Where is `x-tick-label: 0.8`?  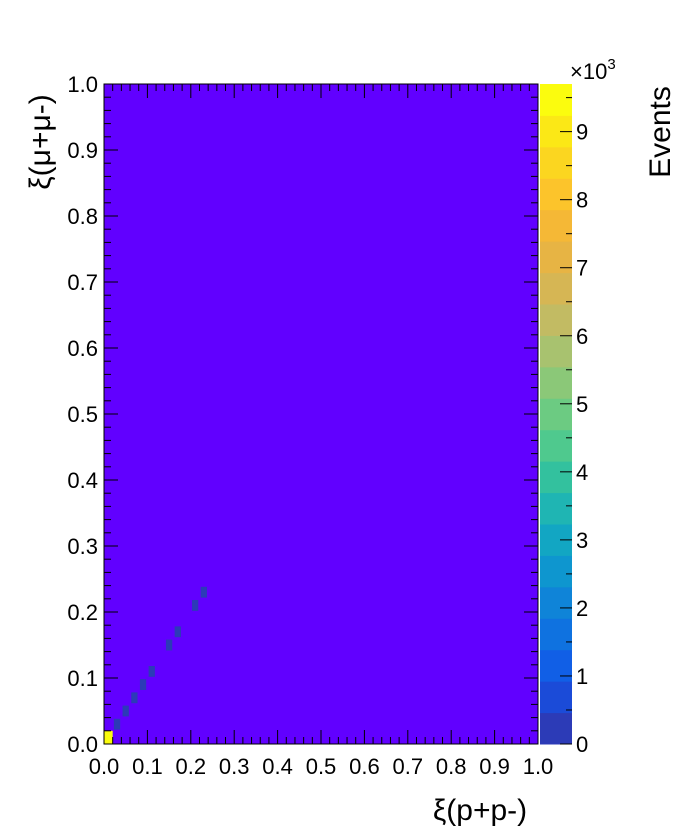 x-tick-label: 0.8 is located at coordinates (451, 766).